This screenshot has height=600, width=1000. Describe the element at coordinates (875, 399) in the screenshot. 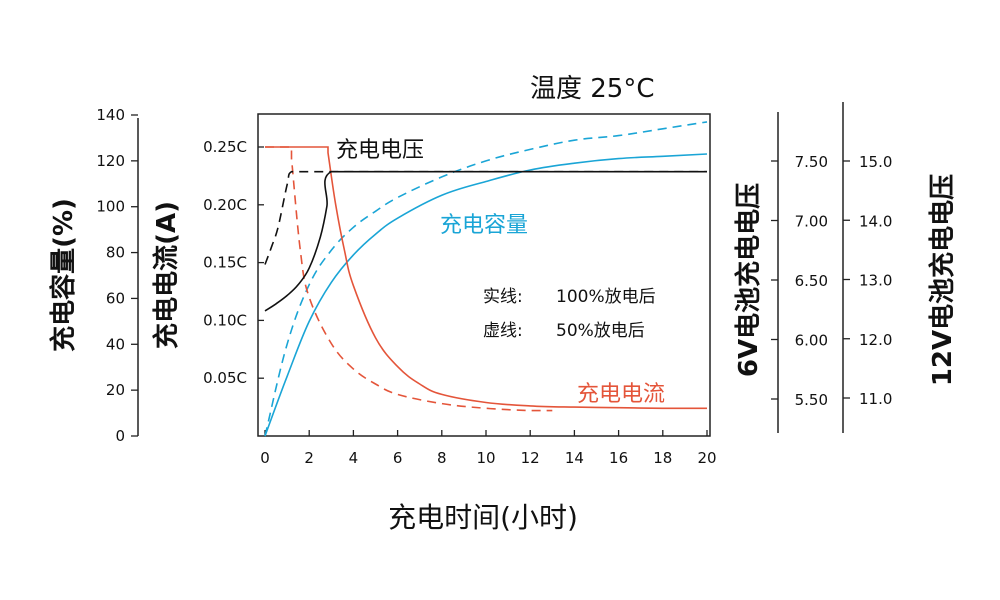

I see `voltage-12v-tick-label: 11.0` at that location.